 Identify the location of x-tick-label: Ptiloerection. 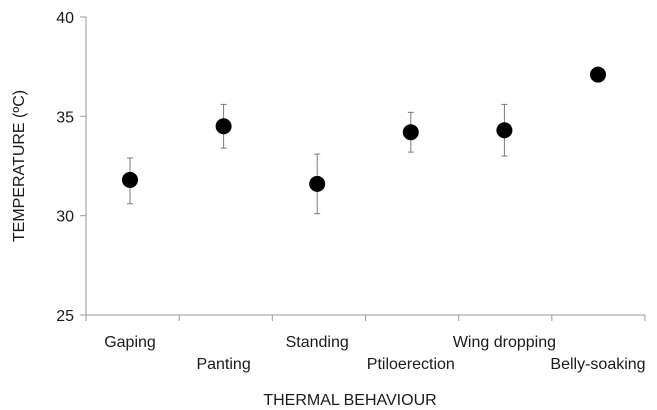
(411, 364).